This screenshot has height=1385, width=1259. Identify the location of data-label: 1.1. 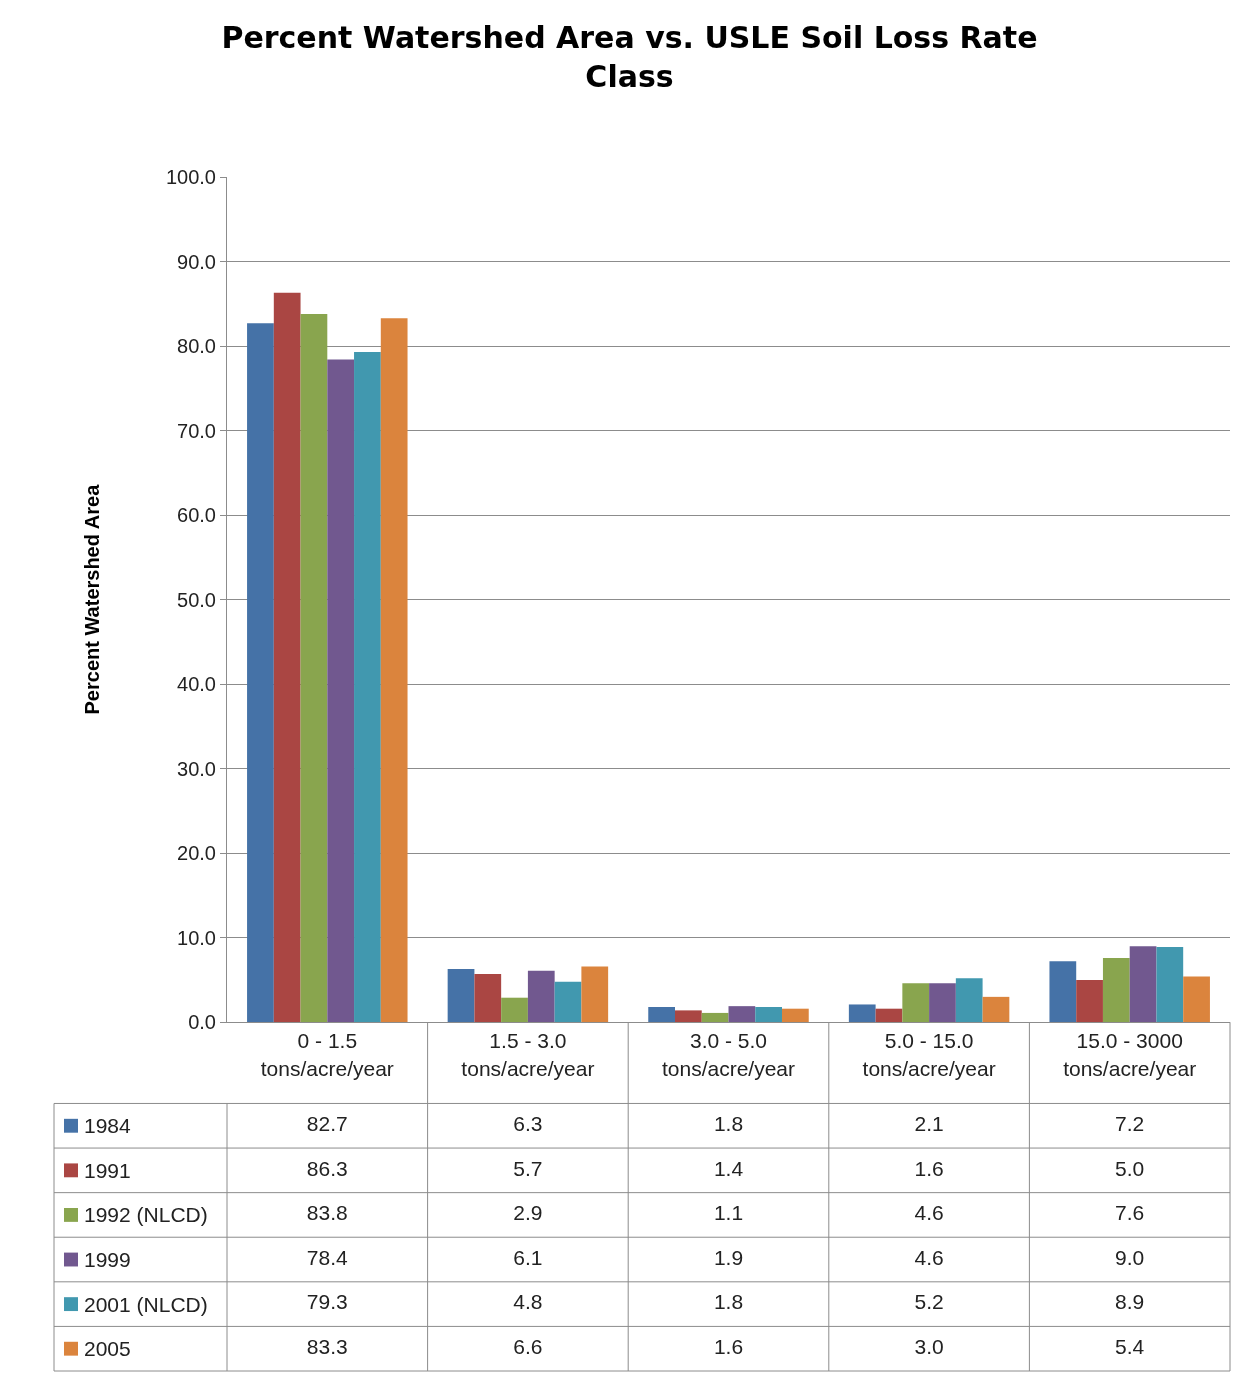
(728, 1213).